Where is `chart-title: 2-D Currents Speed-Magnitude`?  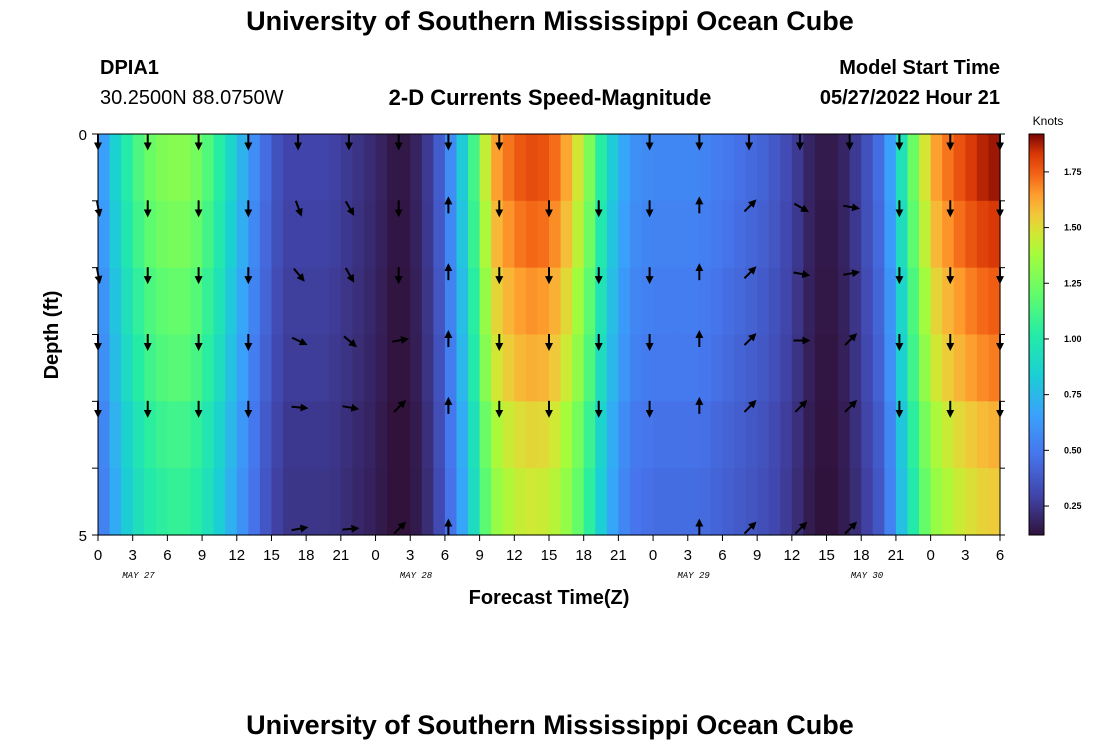 chart-title: 2-D Currents Speed-Magnitude is located at coordinates (550, 97).